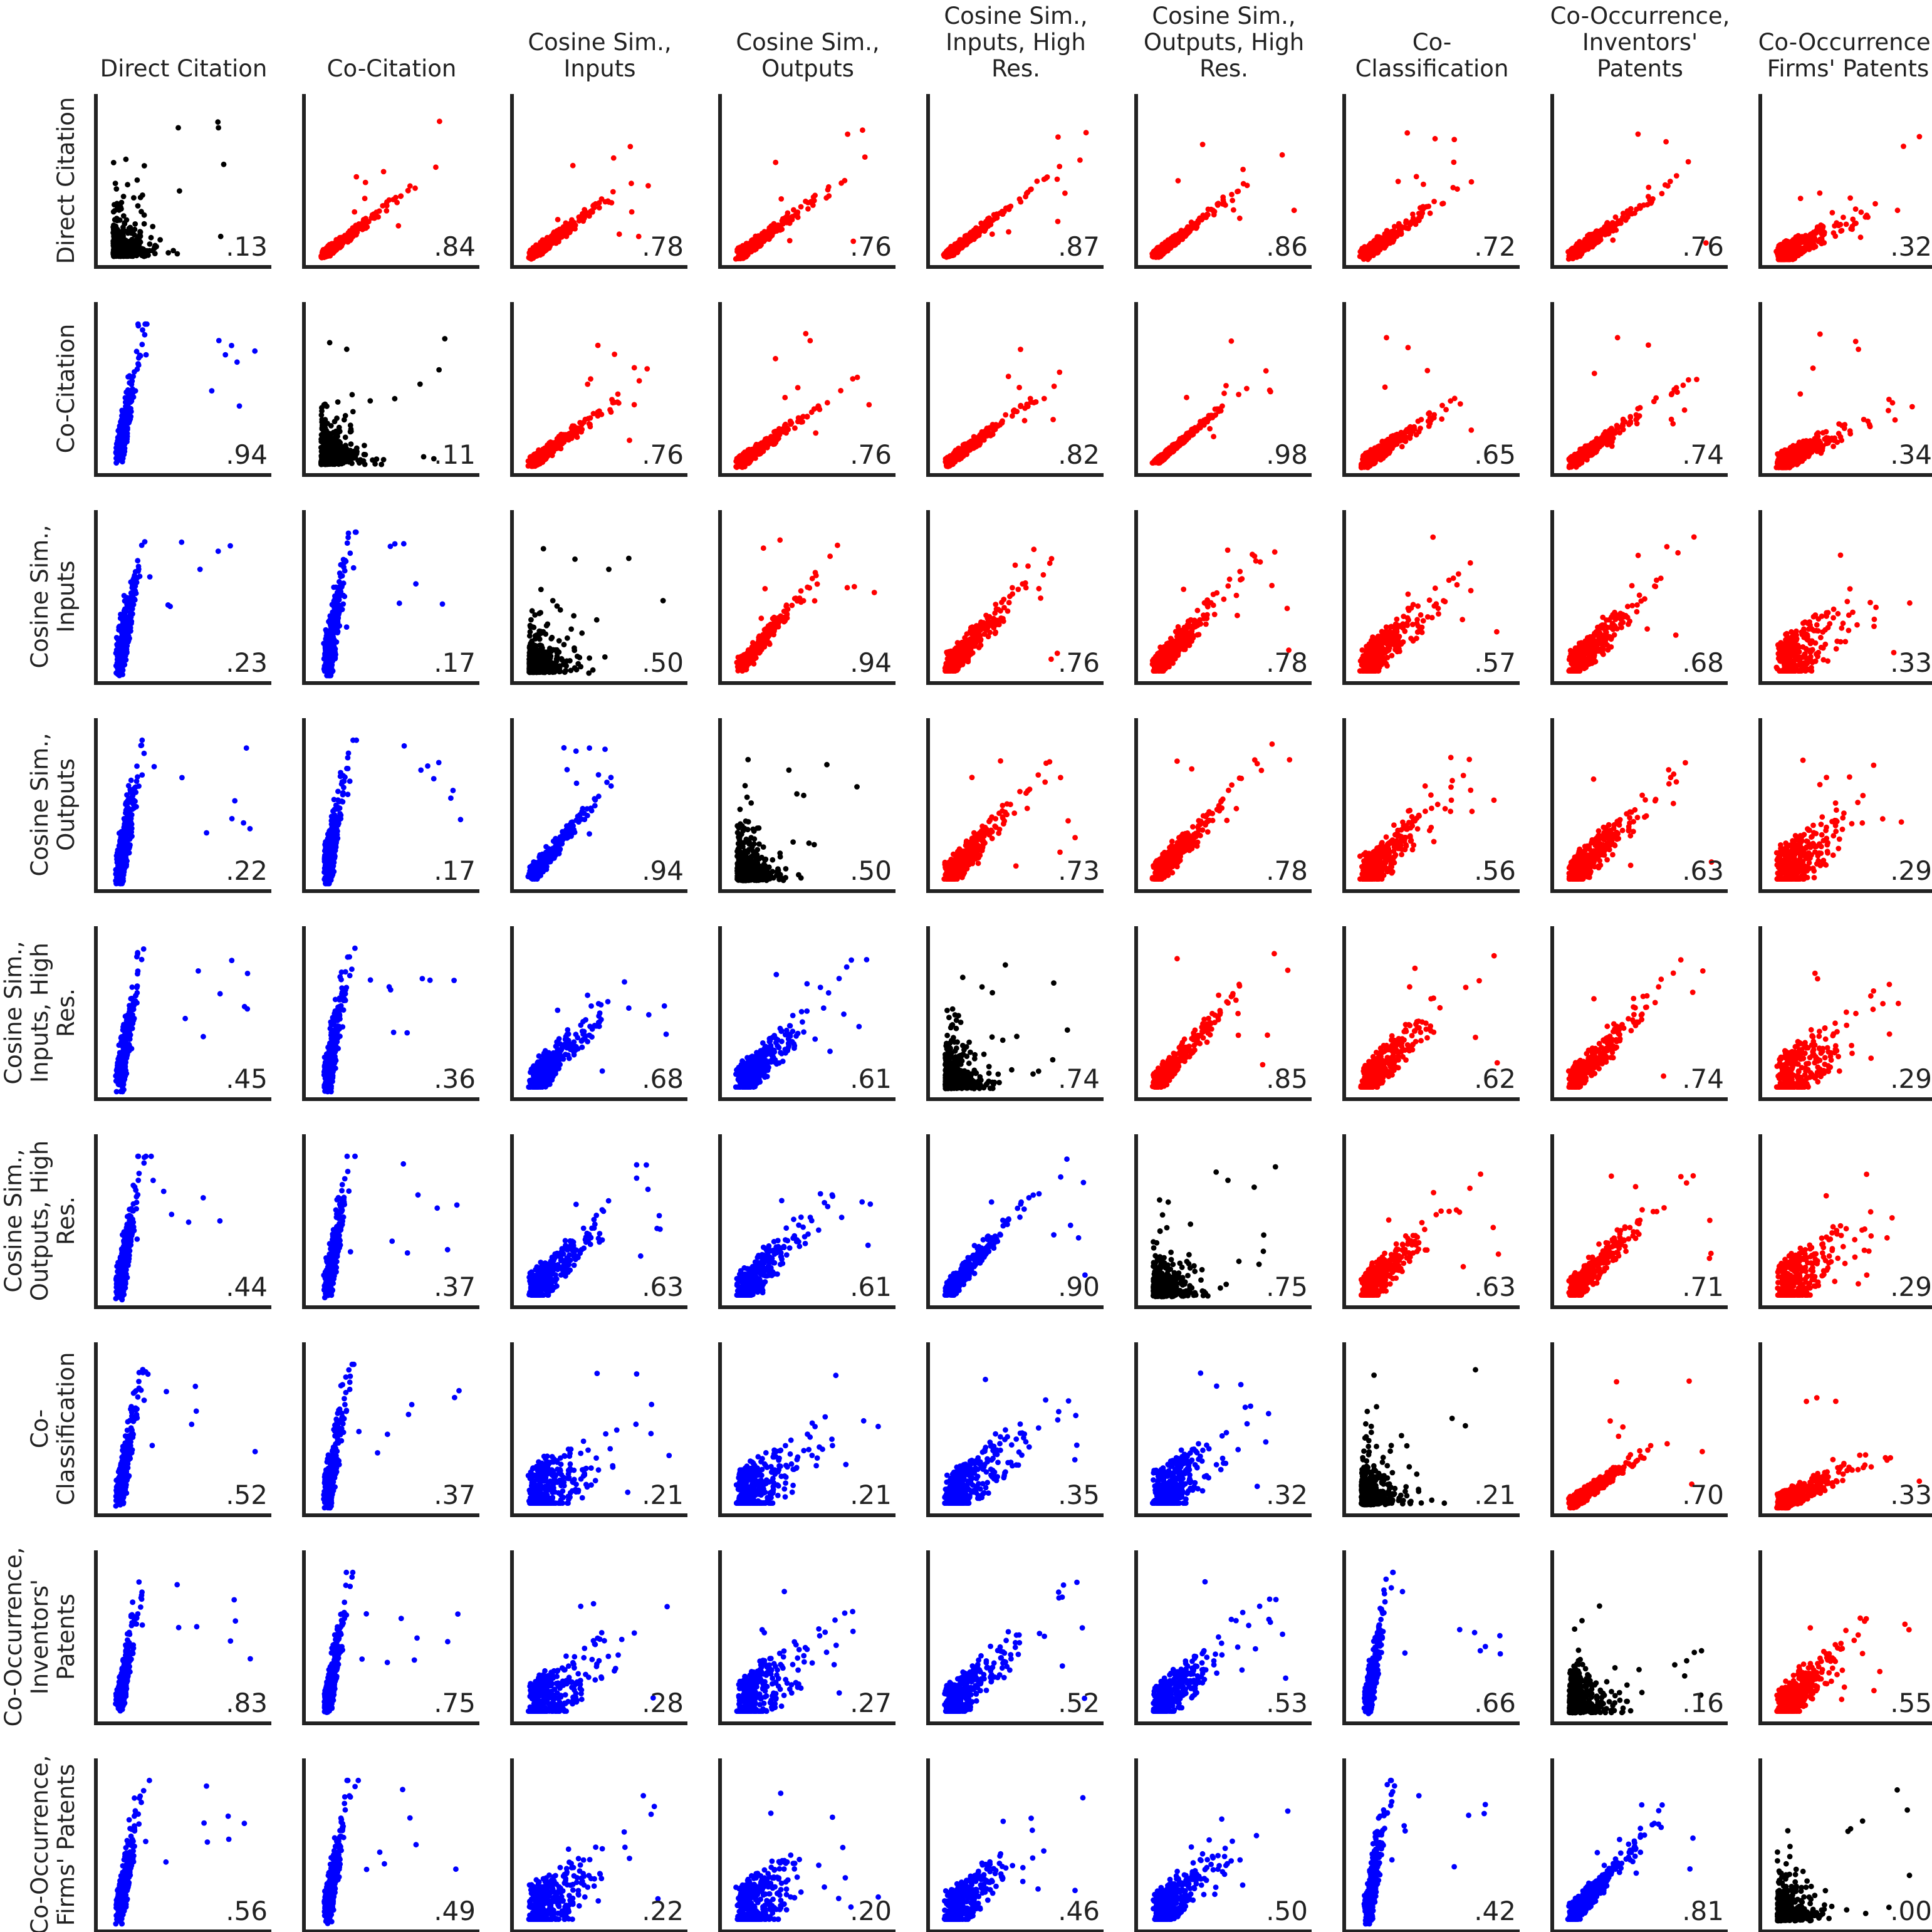 This screenshot has width=1932, height=1932. I want to click on scatter-cell: .11, so click(391, 389).